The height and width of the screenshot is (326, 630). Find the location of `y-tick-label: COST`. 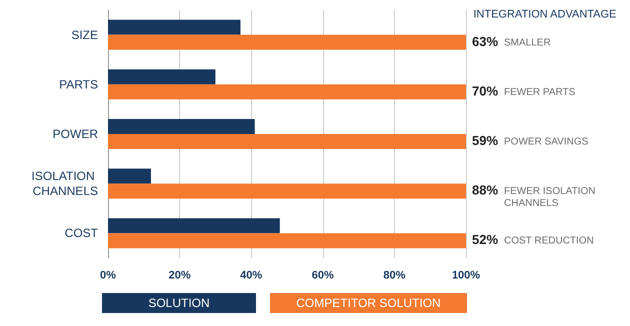

y-tick-label: COST is located at coordinates (81, 233).